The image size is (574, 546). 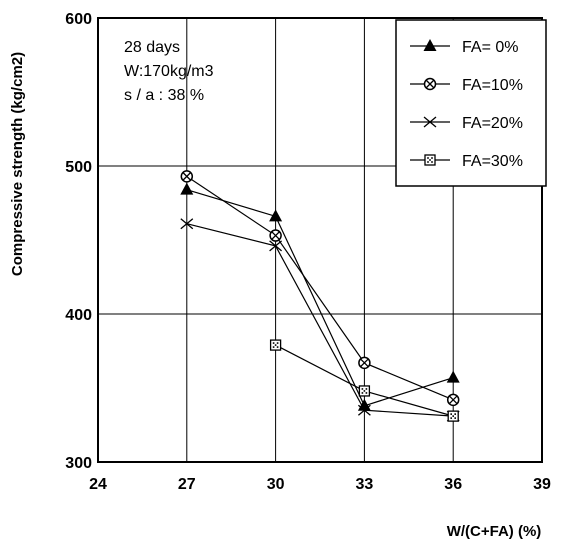 I want to click on y-tick-label: 300, so click(x=78, y=463).